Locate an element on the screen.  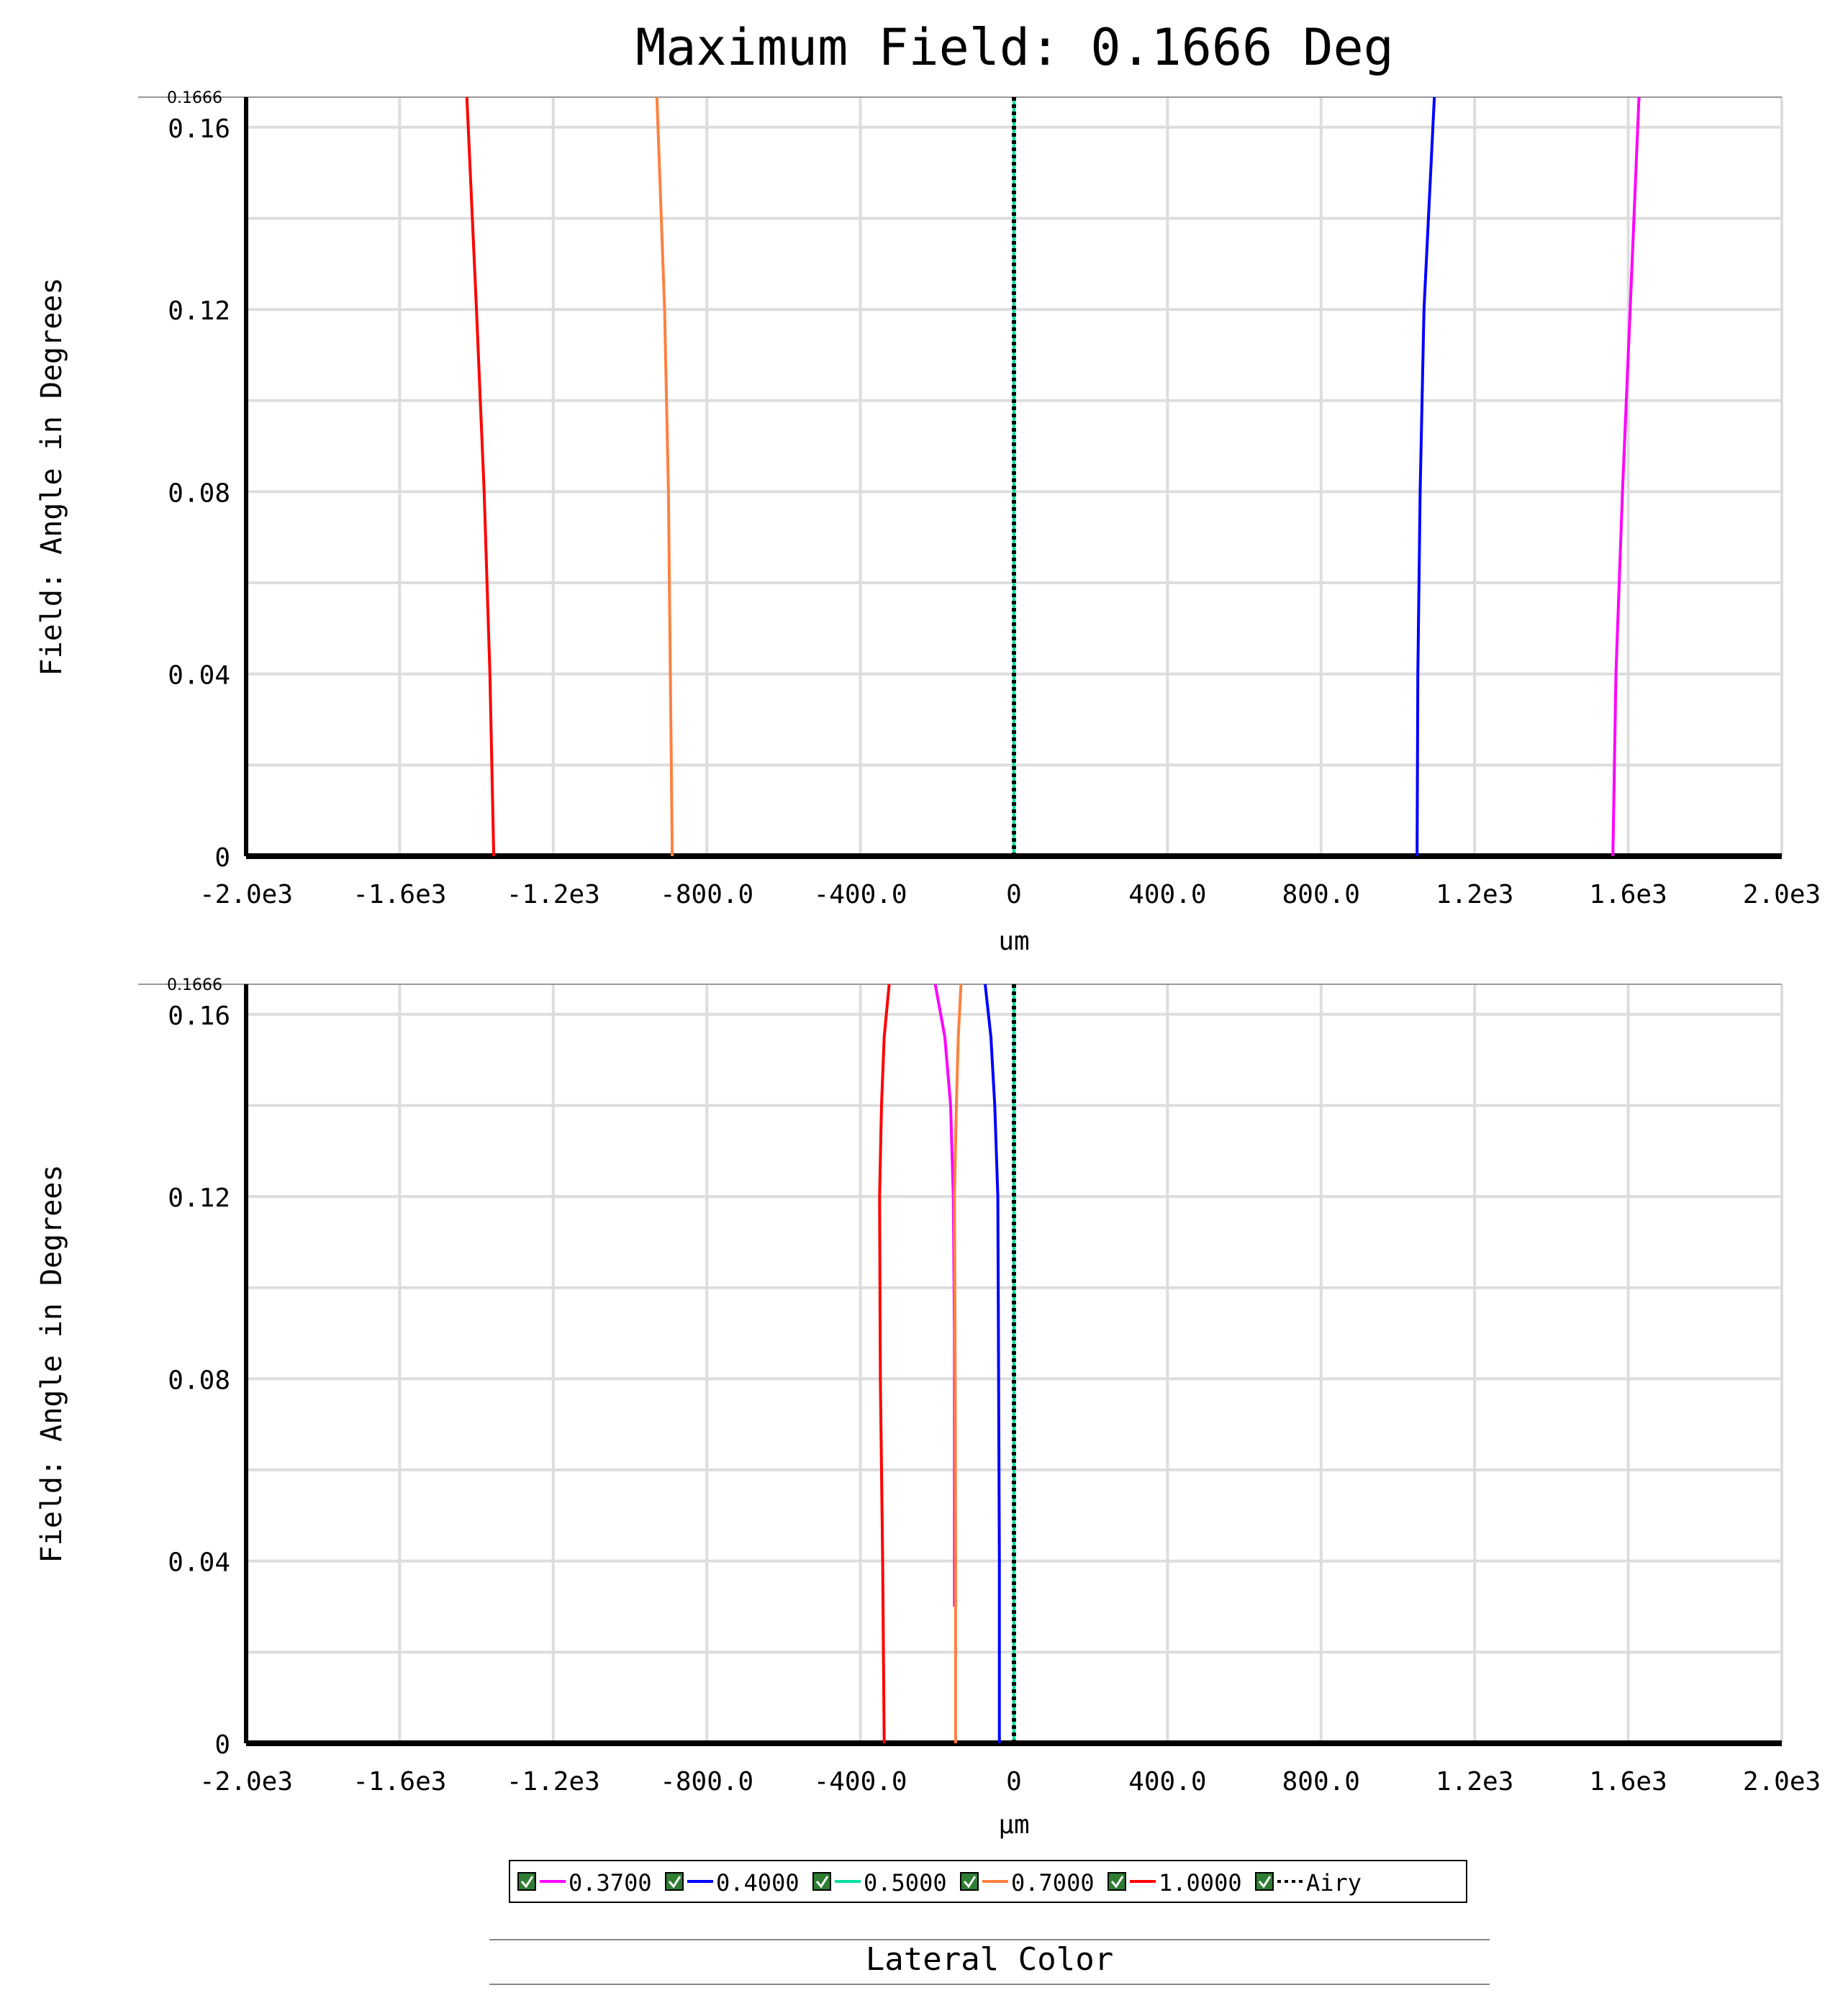
legend-item: 0.5000 is located at coordinates (879, 1883).